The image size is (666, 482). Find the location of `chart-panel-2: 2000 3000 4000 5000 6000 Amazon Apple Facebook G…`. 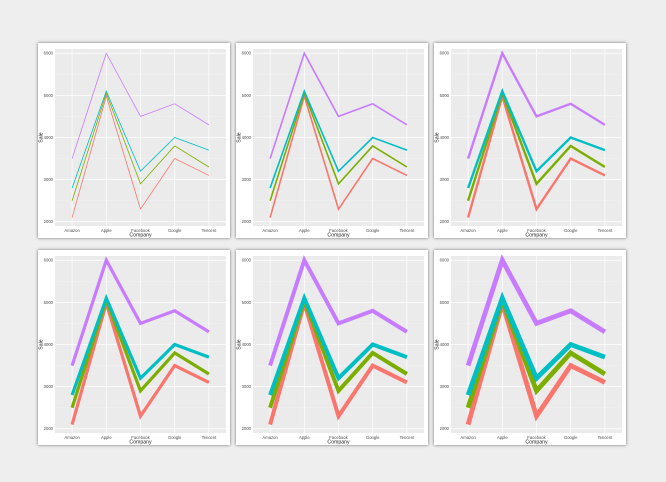

chart-panel-2: 2000 3000 4000 5000 6000 Amazon Apple Facebook G… is located at coordinates (332, 140).